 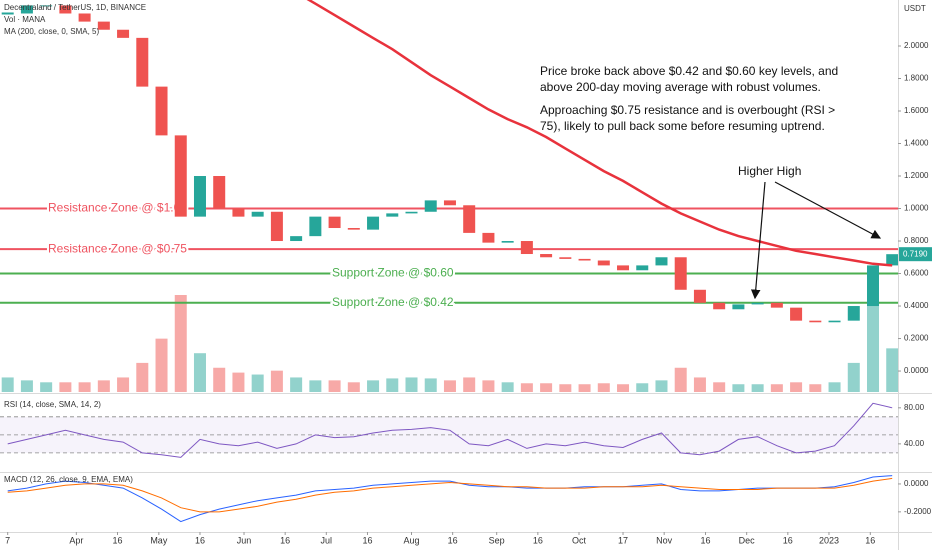 I want to click on y-tick-label: 0.8000, so click(x=916, y=240).